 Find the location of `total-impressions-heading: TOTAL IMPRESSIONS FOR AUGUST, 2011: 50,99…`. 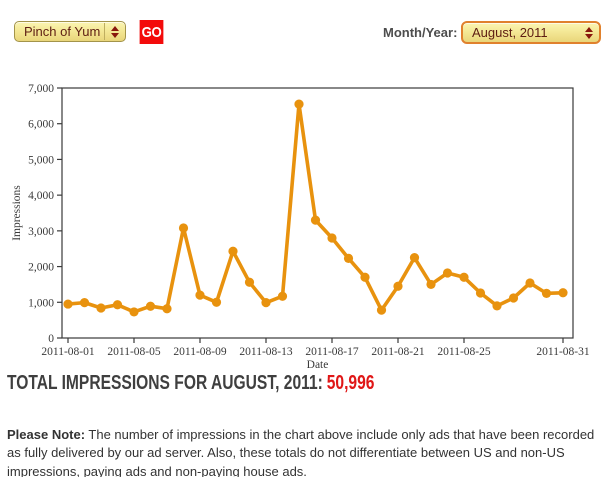

total-impressions-heading: TOTAL IMPRESSIONS FOR AUGUST, 2011: 50,99… is located at coordinates (190, 383).